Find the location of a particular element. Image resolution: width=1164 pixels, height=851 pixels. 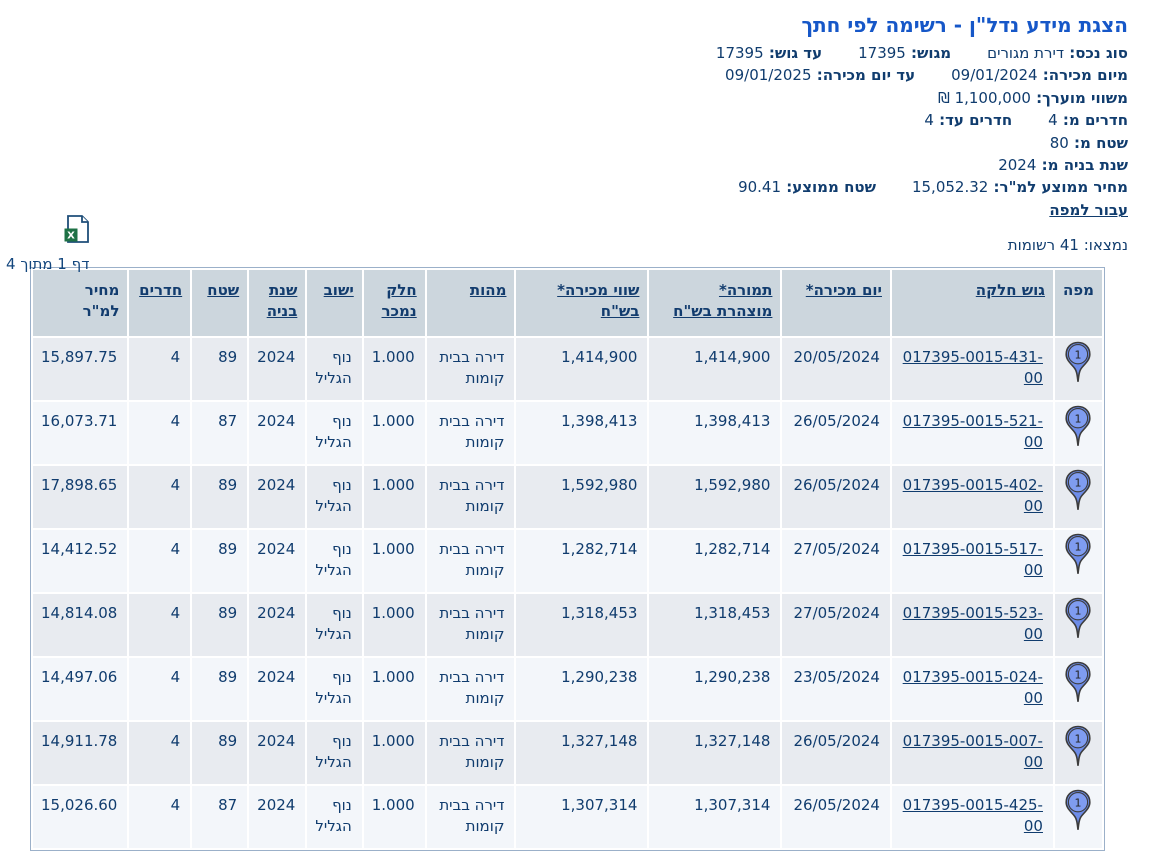

sale_value-cell: 1,290,238 is located at coordinates (582, 689).